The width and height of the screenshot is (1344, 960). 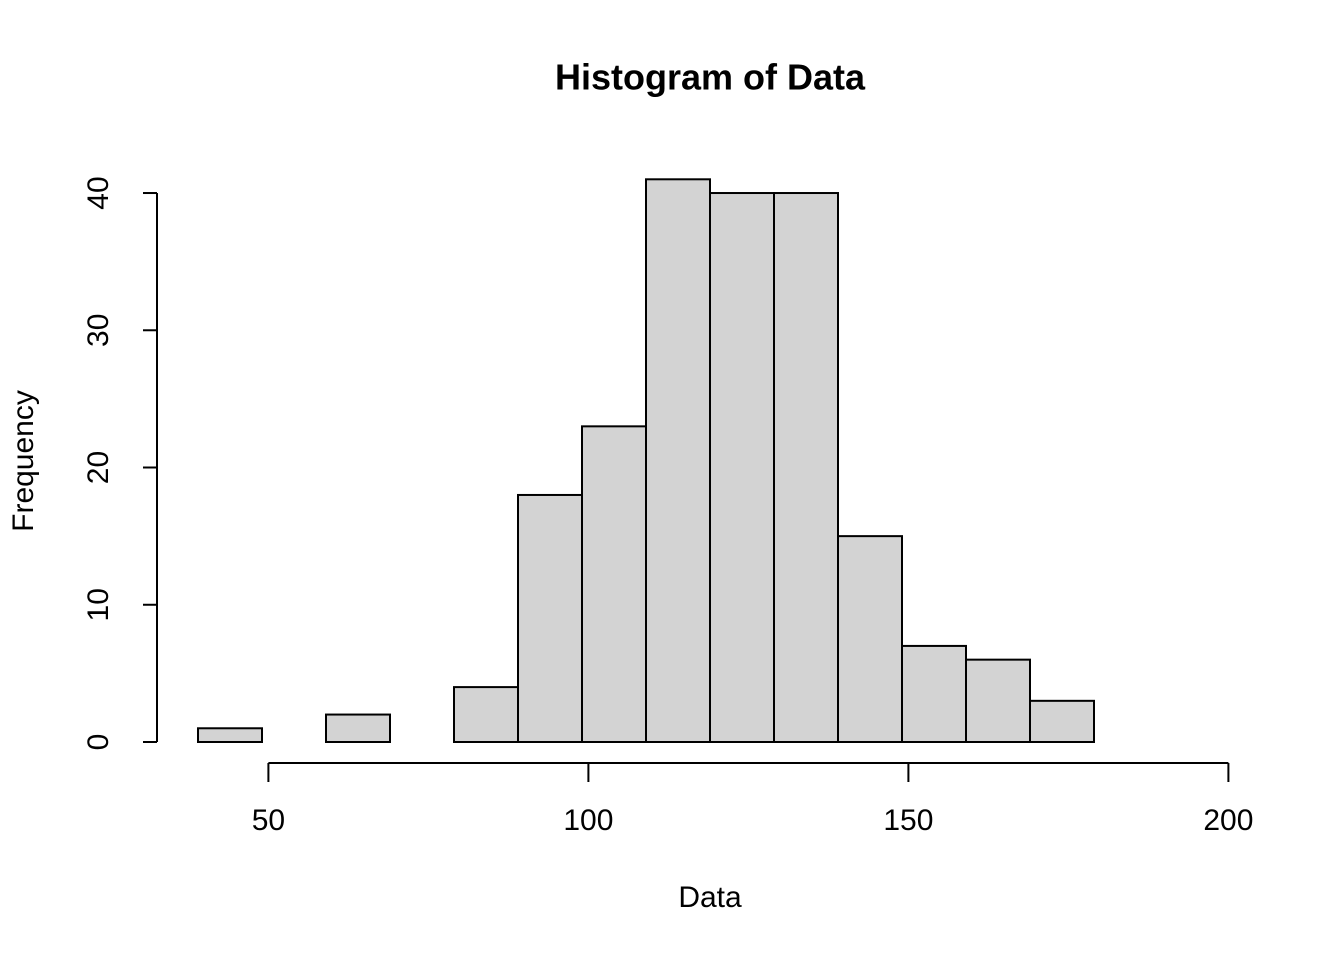 What do you see at coordinates (1228, 820) in the screenshot?
I see `x-tick-label: 200` at bounding box center [1228, 820].